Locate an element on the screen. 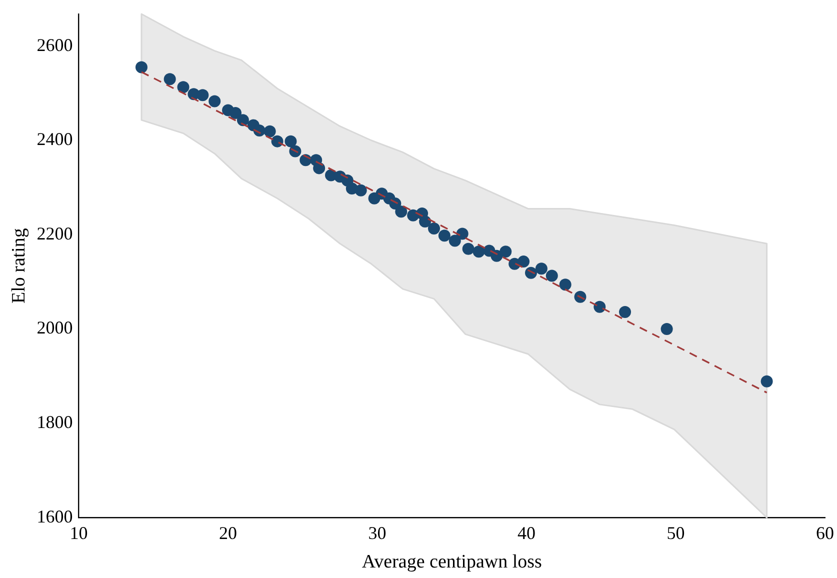 The image size is (837, 578). y-tick-label: 2600 is located at coordinates (54, 44).